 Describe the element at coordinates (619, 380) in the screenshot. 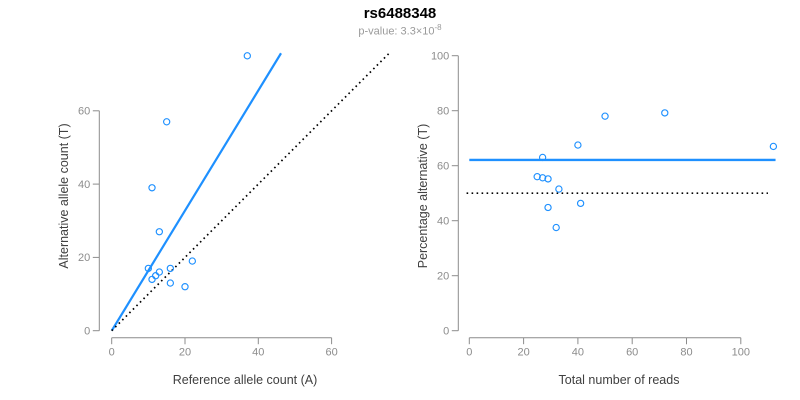

I see `right-xaxis-title: Total number of reads` at that location.